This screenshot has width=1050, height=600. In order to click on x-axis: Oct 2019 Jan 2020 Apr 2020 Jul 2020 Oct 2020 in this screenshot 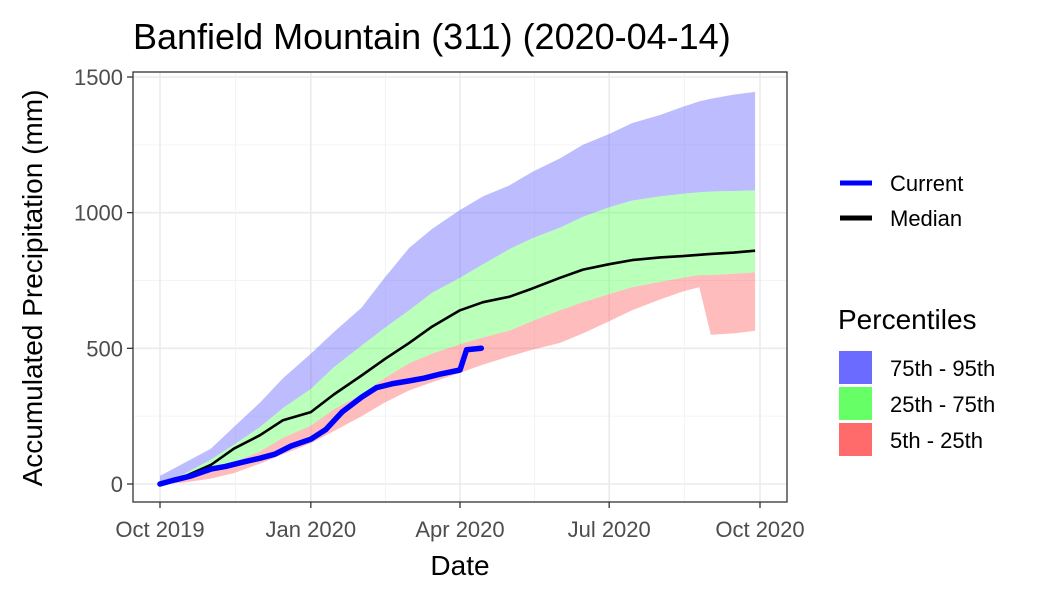, I will do `click(460, 522)`.